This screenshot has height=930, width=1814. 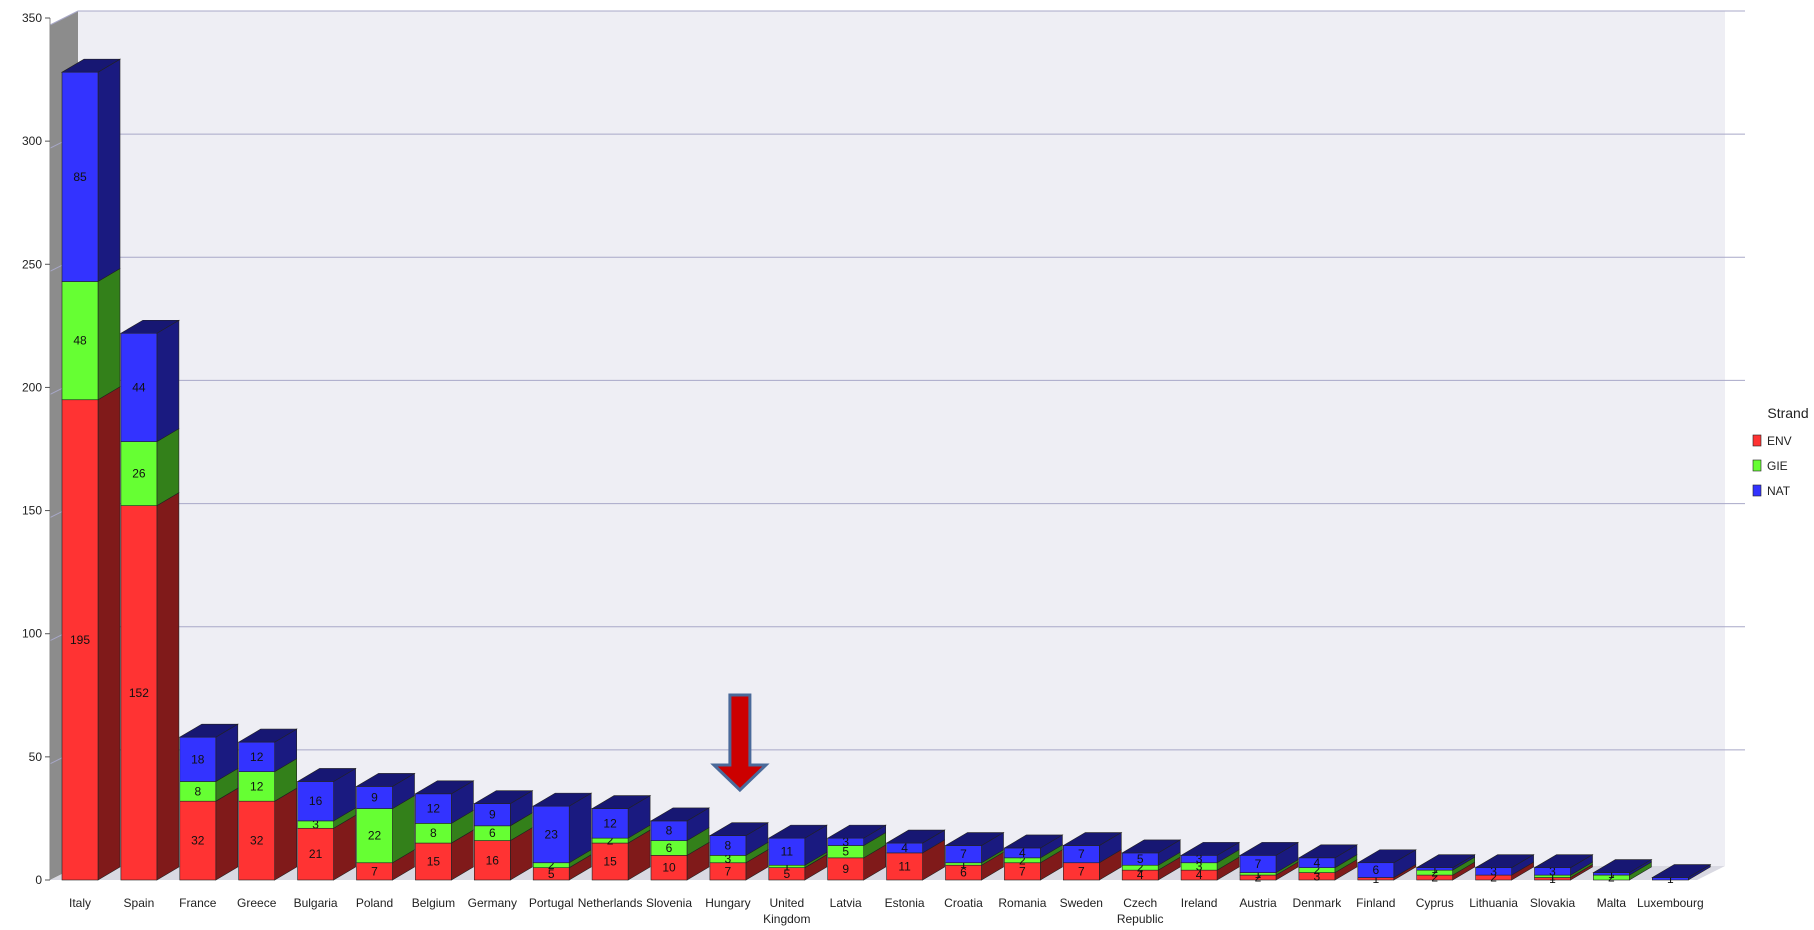 I want to click on bar-stack-italy: 195 48 85, so click(x=91, y=469).